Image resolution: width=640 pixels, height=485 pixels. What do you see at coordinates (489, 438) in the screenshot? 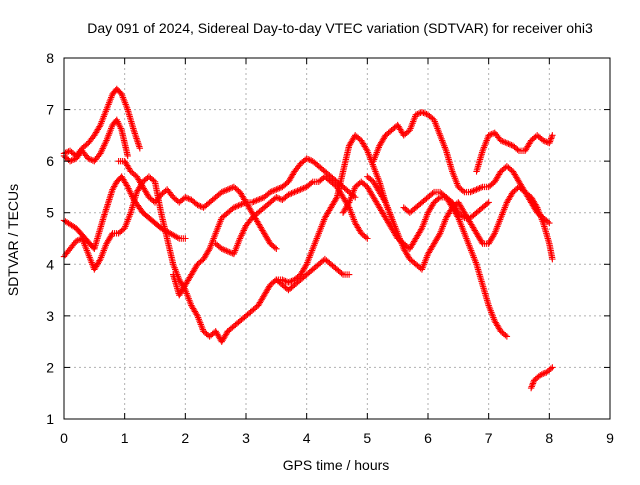
I see `x-tick-label: 7` at bounding box center [489, 438].